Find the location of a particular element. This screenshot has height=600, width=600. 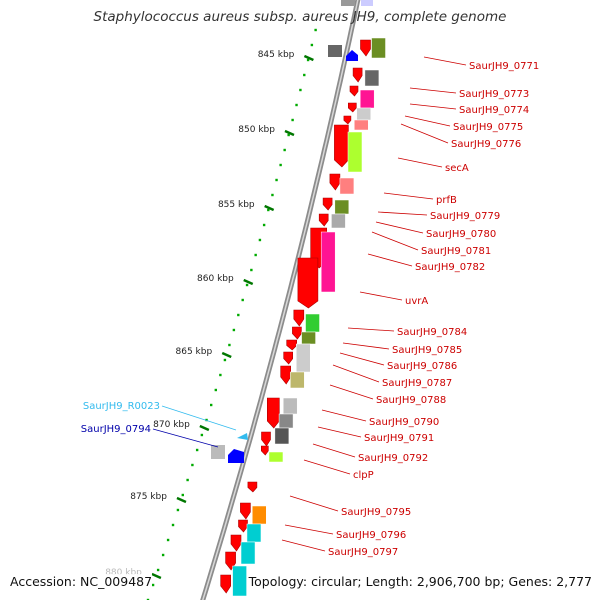

accession-label: Accession: NC_009487 is located at coordinates (81, 581).